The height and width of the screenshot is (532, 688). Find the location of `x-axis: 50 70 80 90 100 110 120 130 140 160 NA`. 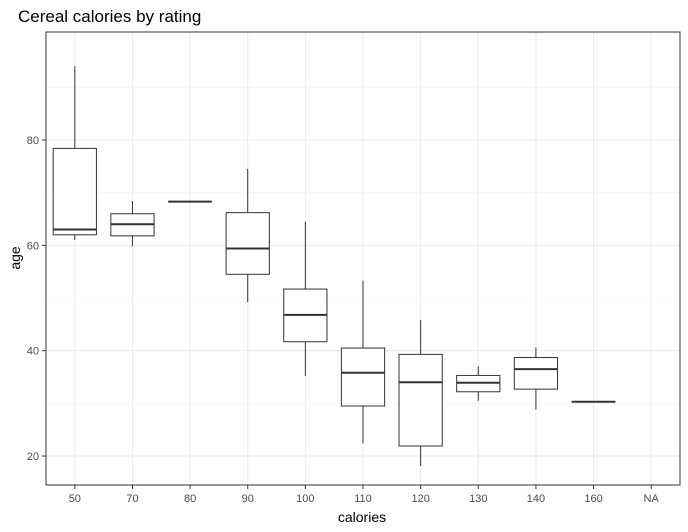

x-axis: 50 70 80 90 100 110 120 130 140 160 NA is located at coordinates (364, 495).